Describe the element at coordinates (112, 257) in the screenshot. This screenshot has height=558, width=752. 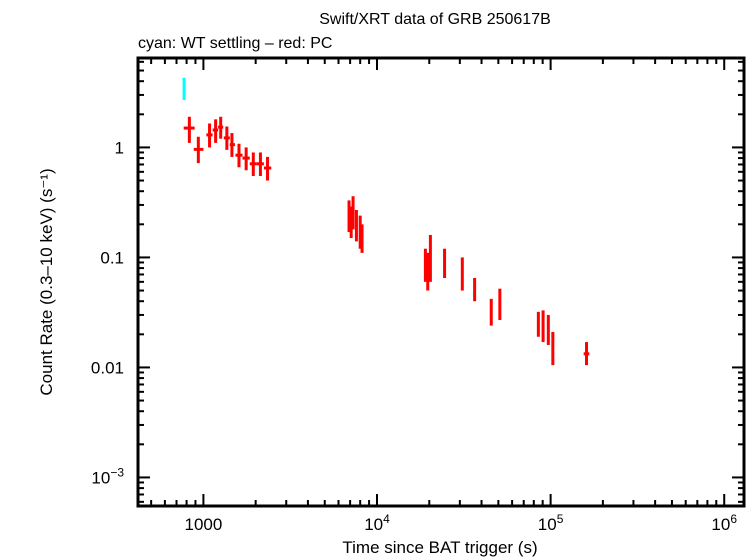
I see `y-tick-label: 0.1` at that location.